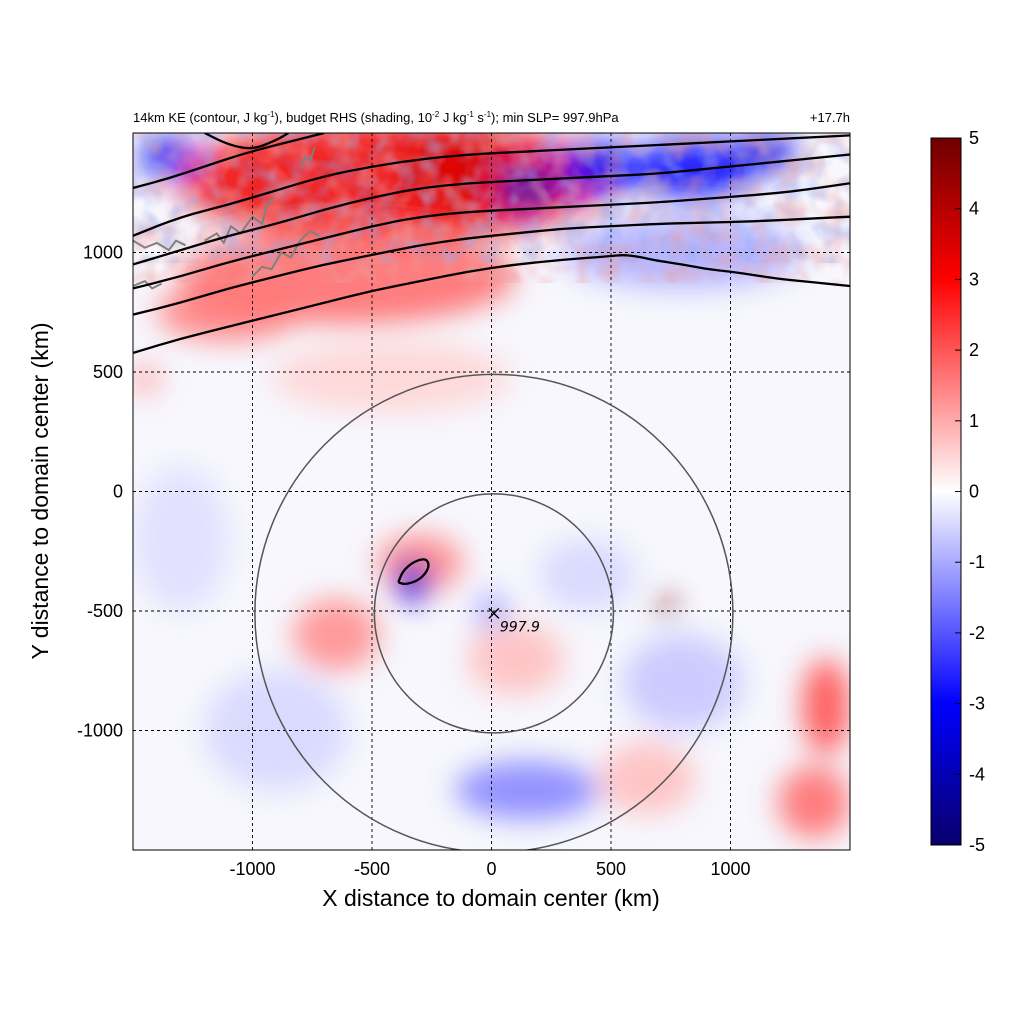 The width and height of the screenshot is (1024, 1024). What do you see at coordinates (977, 845) in the screenshot?
I see `colorbar-tick-label: -5` at bounding box center [977, 845].